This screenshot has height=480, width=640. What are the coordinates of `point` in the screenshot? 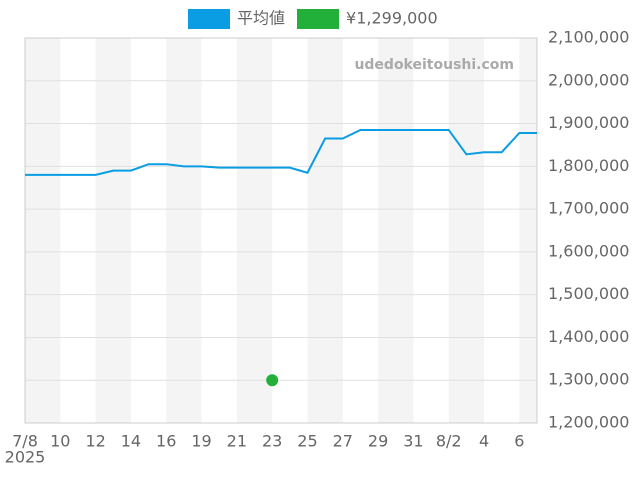 It's located at (272, 380).